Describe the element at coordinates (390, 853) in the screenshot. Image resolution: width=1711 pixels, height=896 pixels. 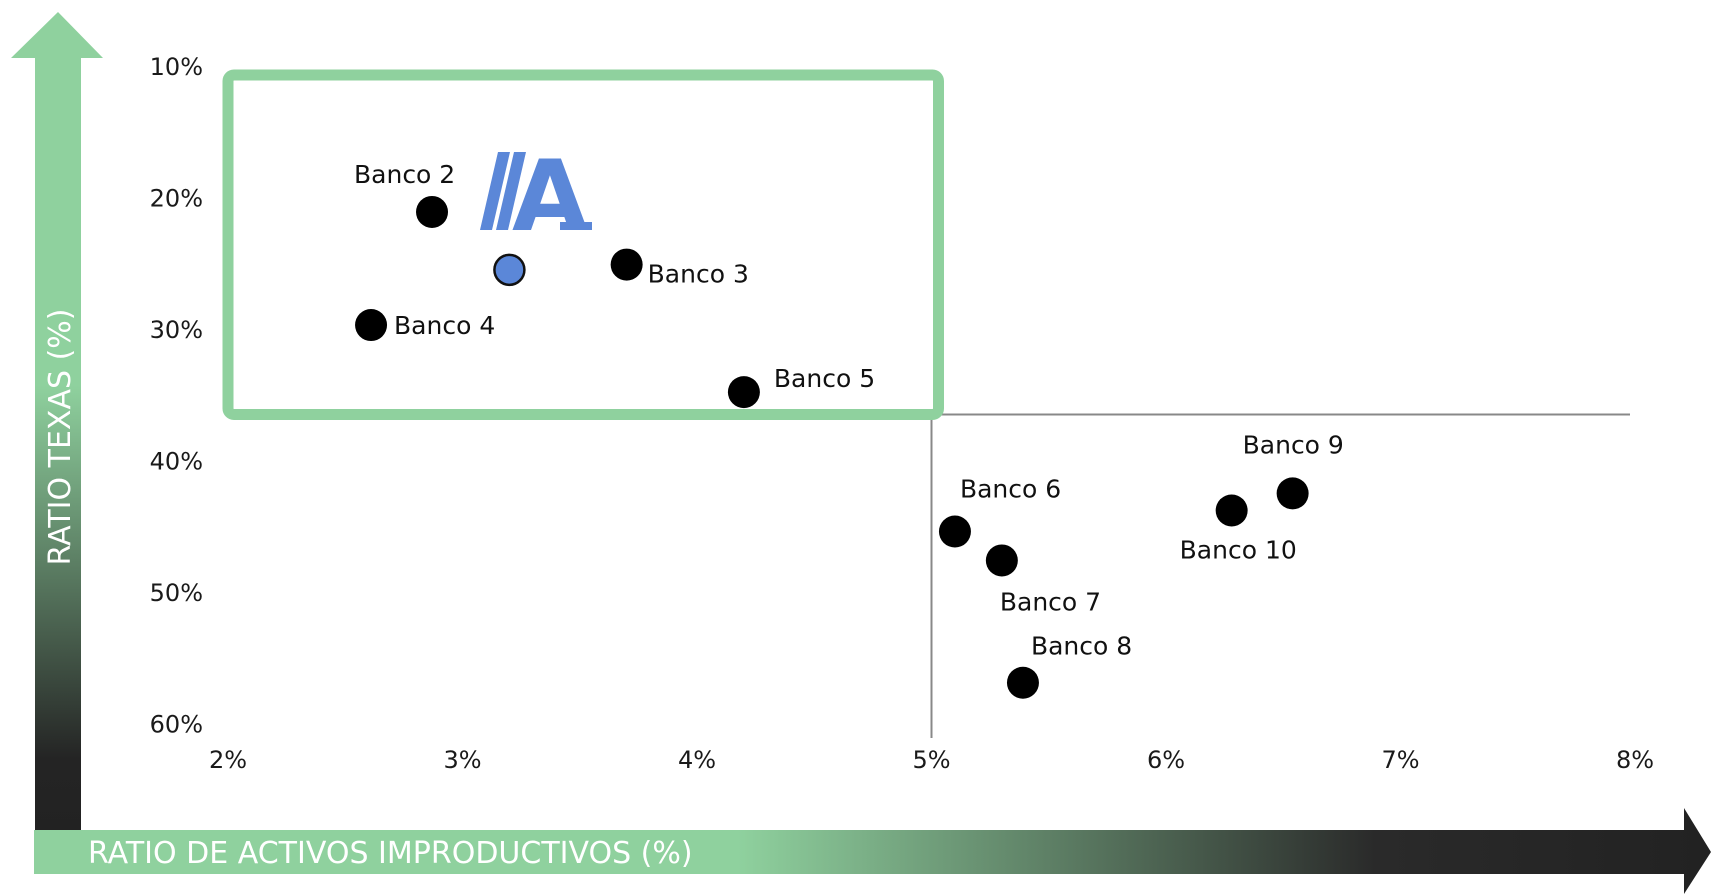
I see `x-axis-title: RATIO DE ACTIVOS IMPRODUCTIVOS (%)` at that location.